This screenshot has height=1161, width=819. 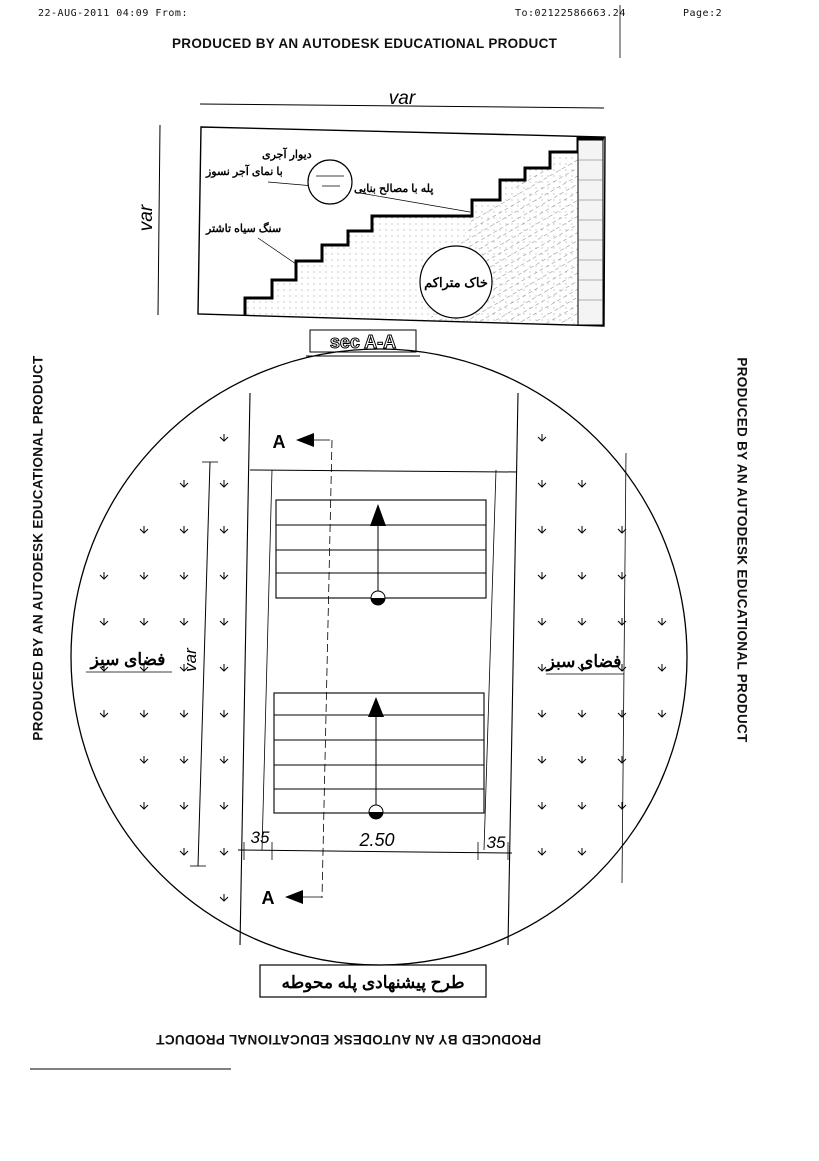 I want to click on stair-profile, so click(x=423, y=226).